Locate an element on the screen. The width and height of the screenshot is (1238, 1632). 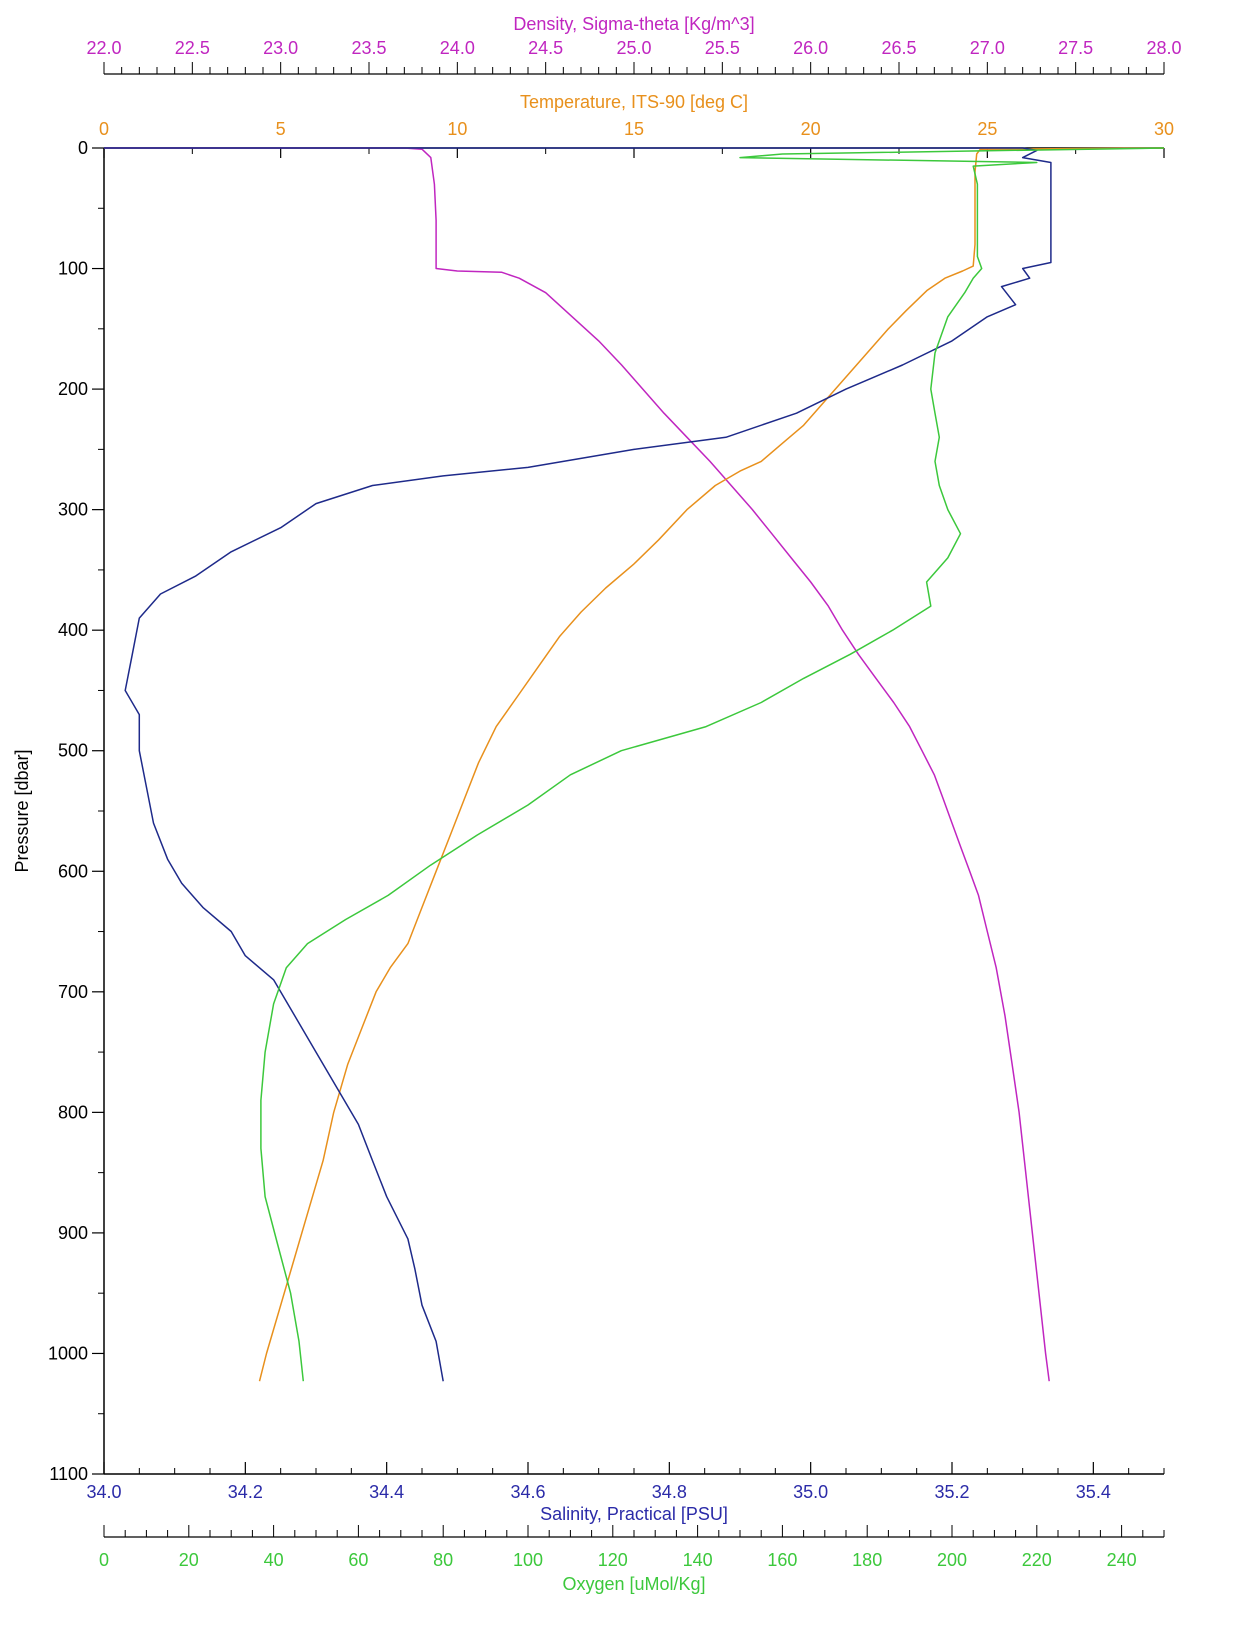
salinity-tick-label: 35.4 is located at coordinates (1093, 1492).